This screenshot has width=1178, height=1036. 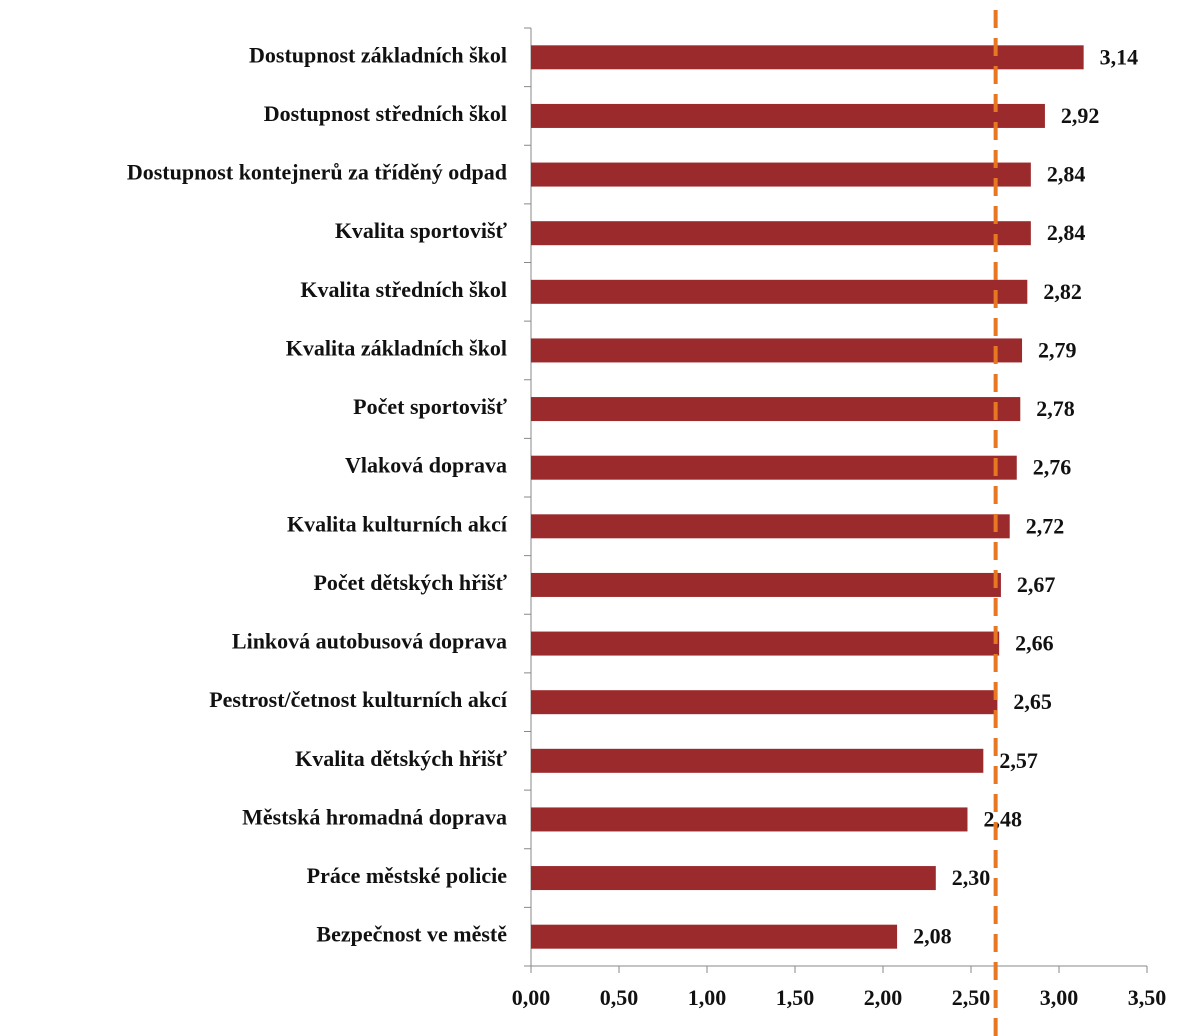 I want to click on x-tick-label: 0,50, so click(x=619, y=997).